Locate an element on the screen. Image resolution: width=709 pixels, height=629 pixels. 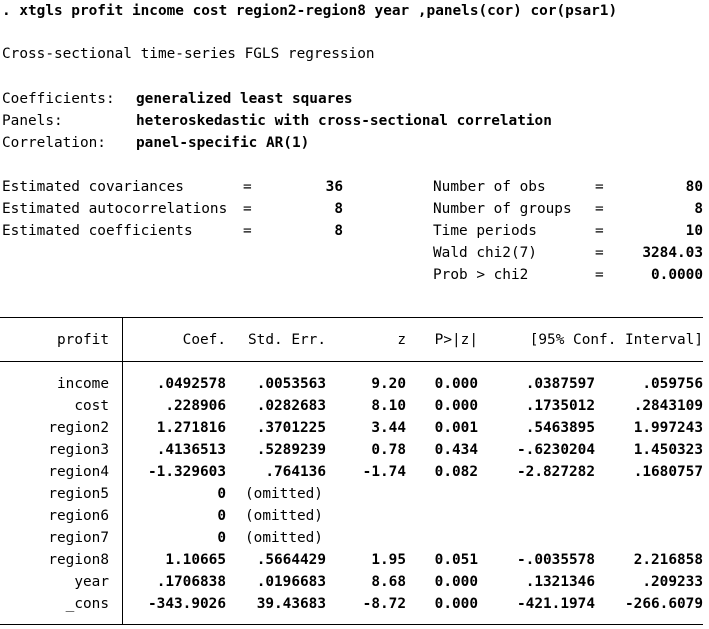
row-stderr: .5289239 is located at coordinates (291, 450).